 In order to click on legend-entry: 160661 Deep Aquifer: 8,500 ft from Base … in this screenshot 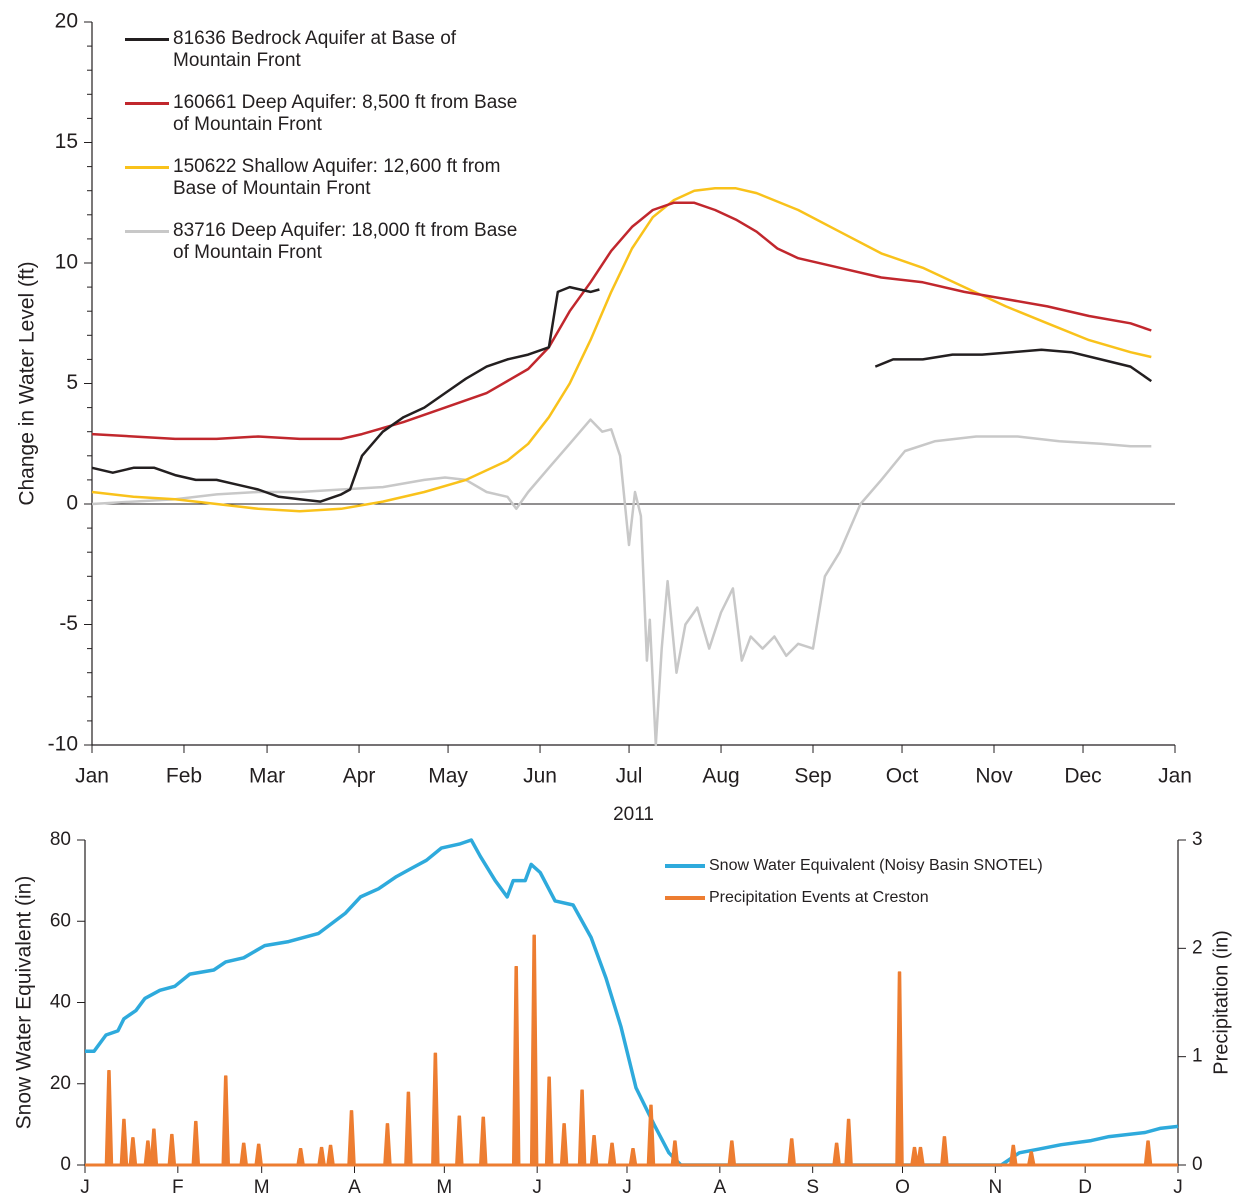, I will do `click(325, 114)`.